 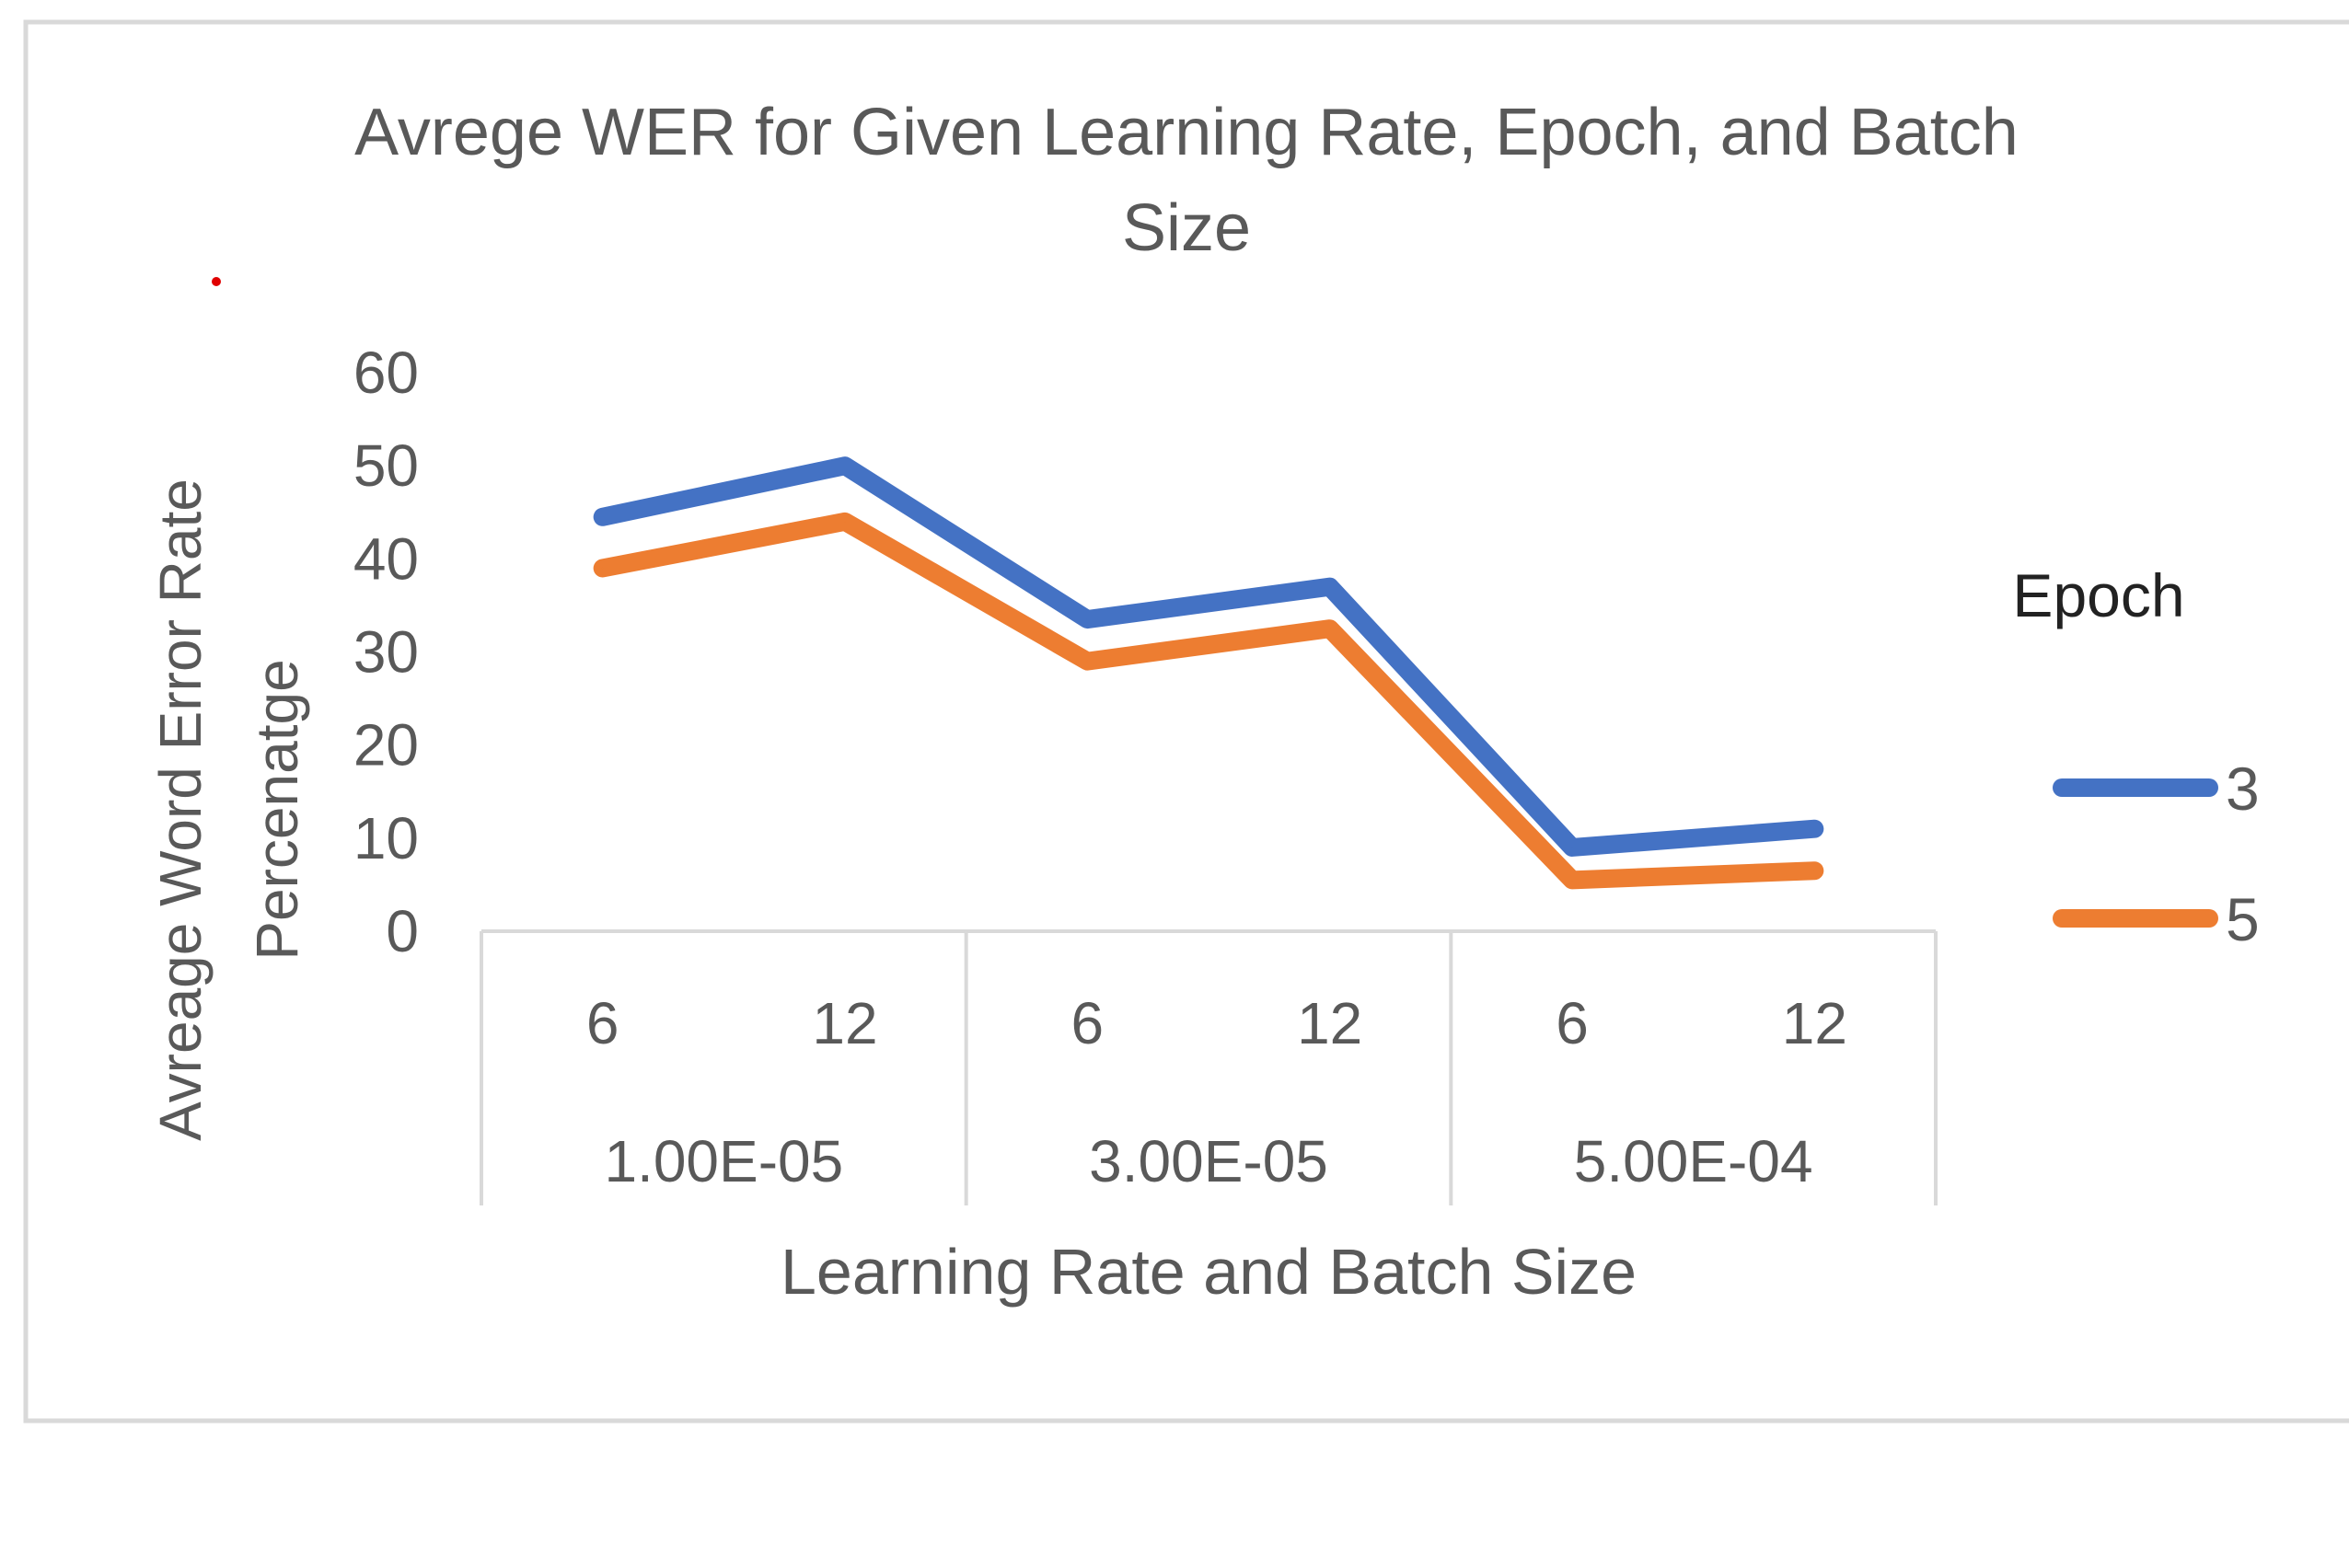 I want to click on chart-title-line-2: Size, so click(x=1186, y=228).